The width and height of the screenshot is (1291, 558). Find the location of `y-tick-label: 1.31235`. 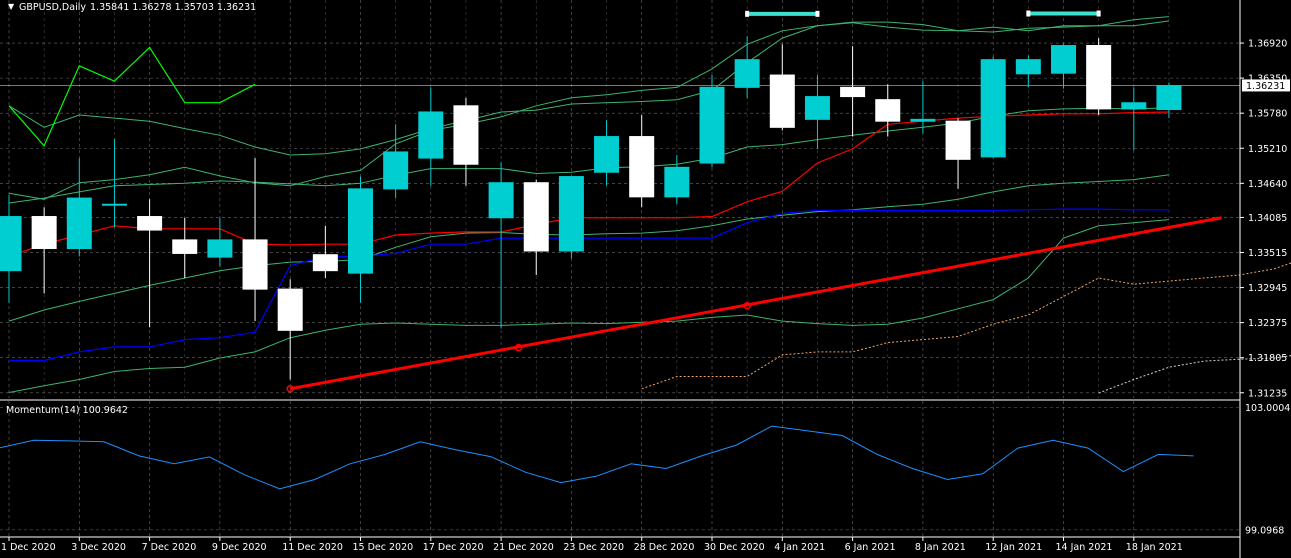

y-tick-label: 1.31235 is located at coordinates (1267, 393).